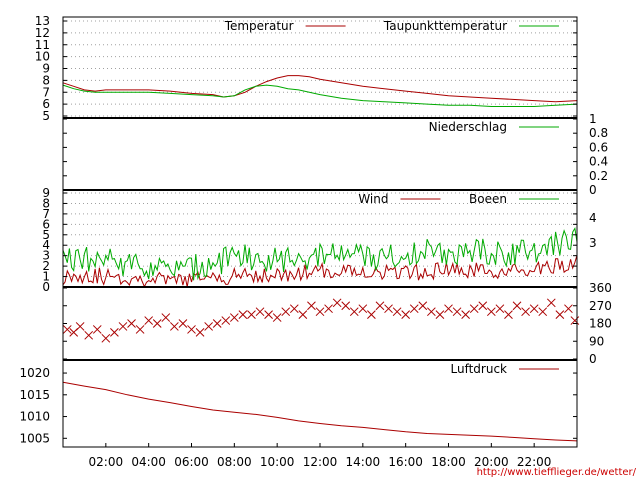 The height and width of the screenshot is (480, 640). I want to click on xtick-label-3: 08:00, so click(234, 462).